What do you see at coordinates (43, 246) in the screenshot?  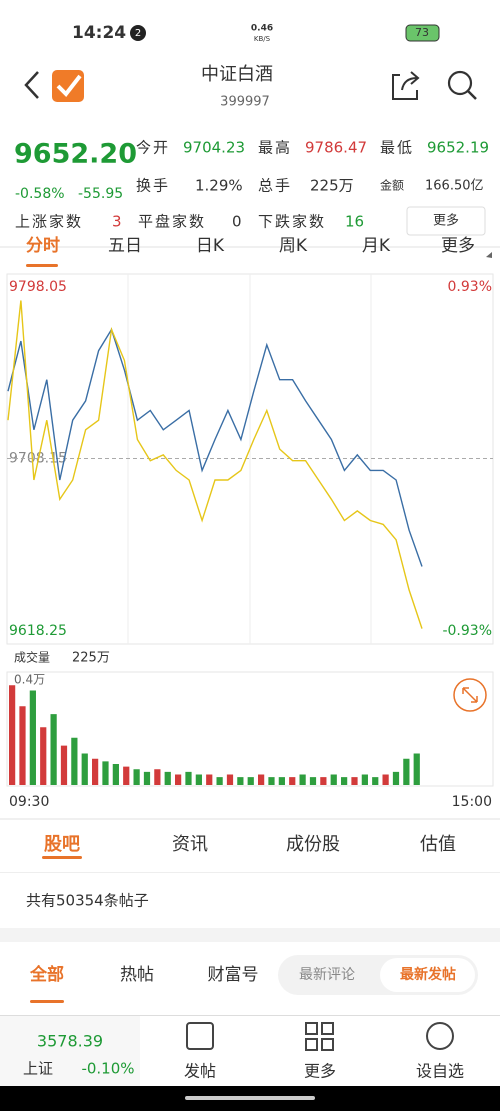 I see `tab: 分时` at bounding box center [43, 246].